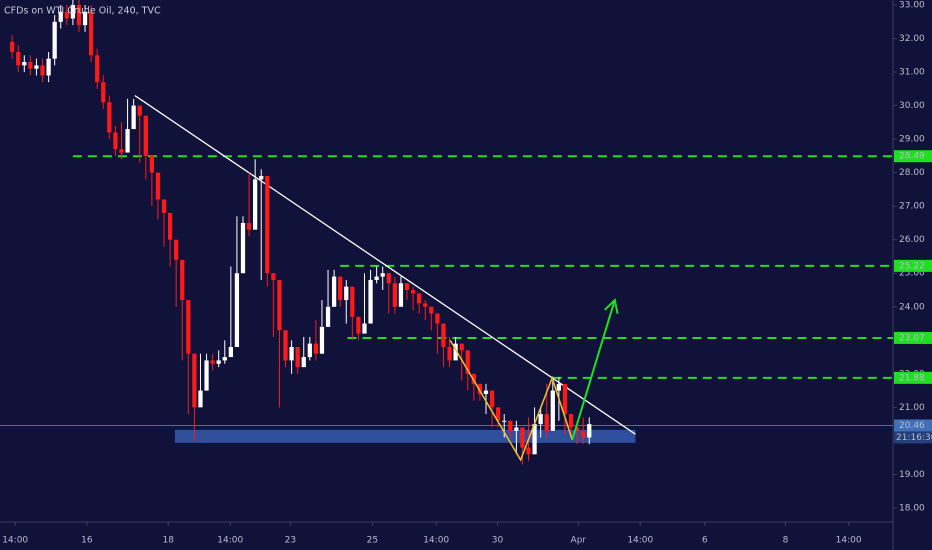 This screenshot has width=932, height=550. Describe the element at coordinates (593, 370) in the screenshot. I see `arrow` at that location.